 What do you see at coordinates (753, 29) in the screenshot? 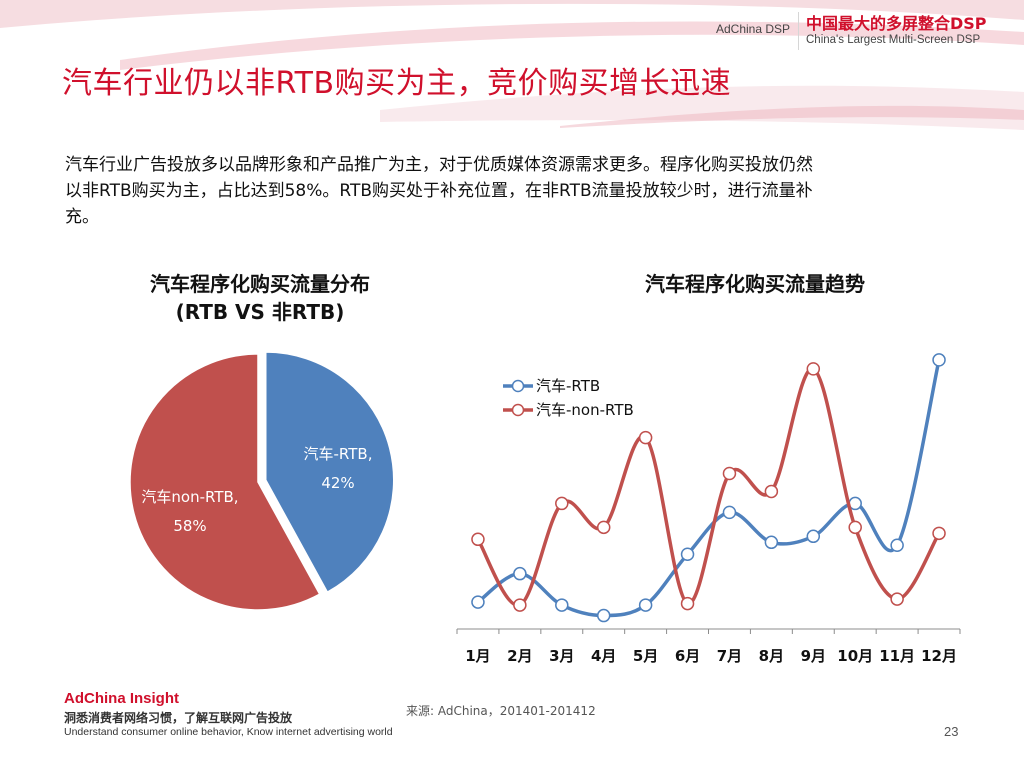
I see `brand-small-label: AdChina DSP` at bounding box center [753, 29].